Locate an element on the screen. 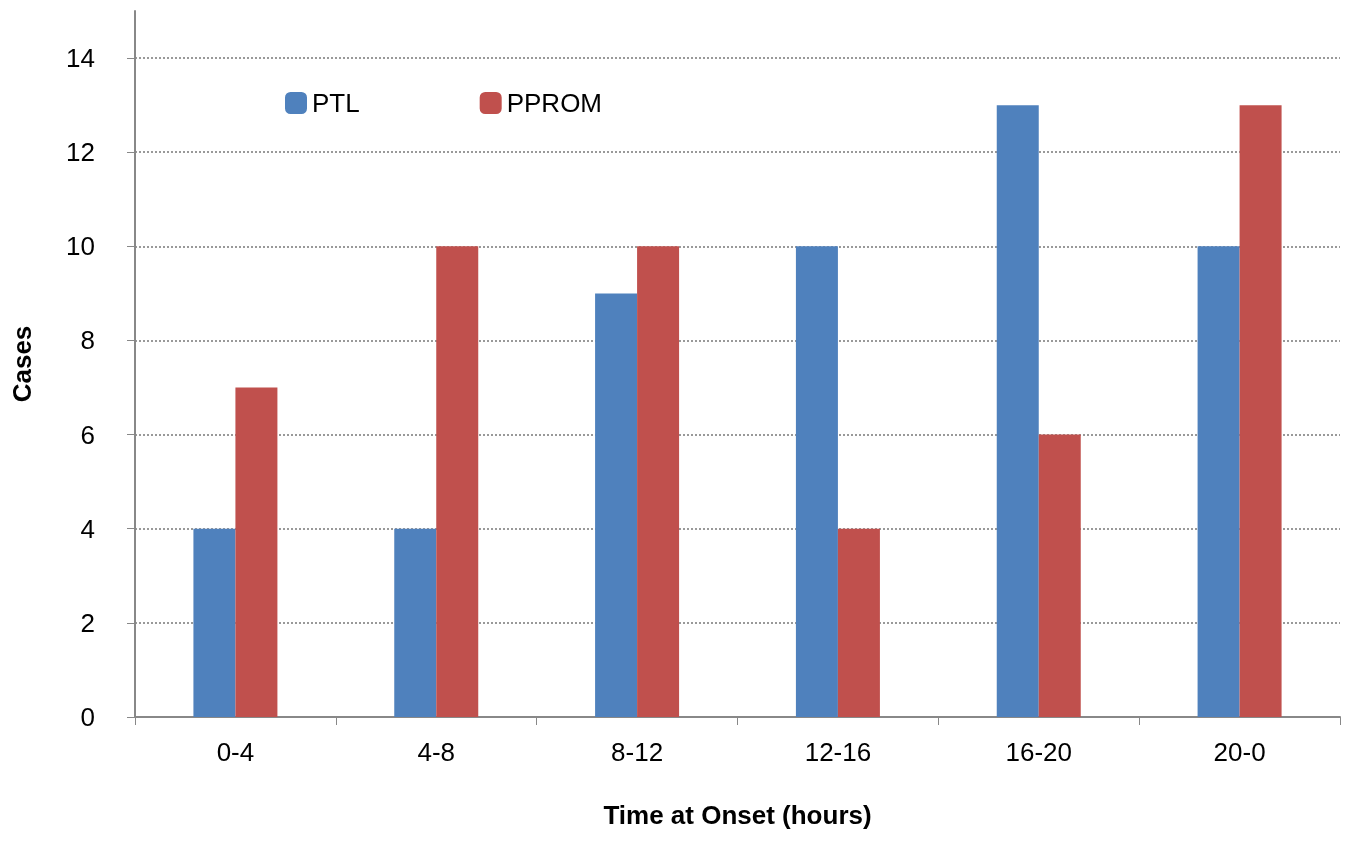 The height and width of the screenshot is (854, 1360). legend-label: PPROM is located at coordinates (554, 103).